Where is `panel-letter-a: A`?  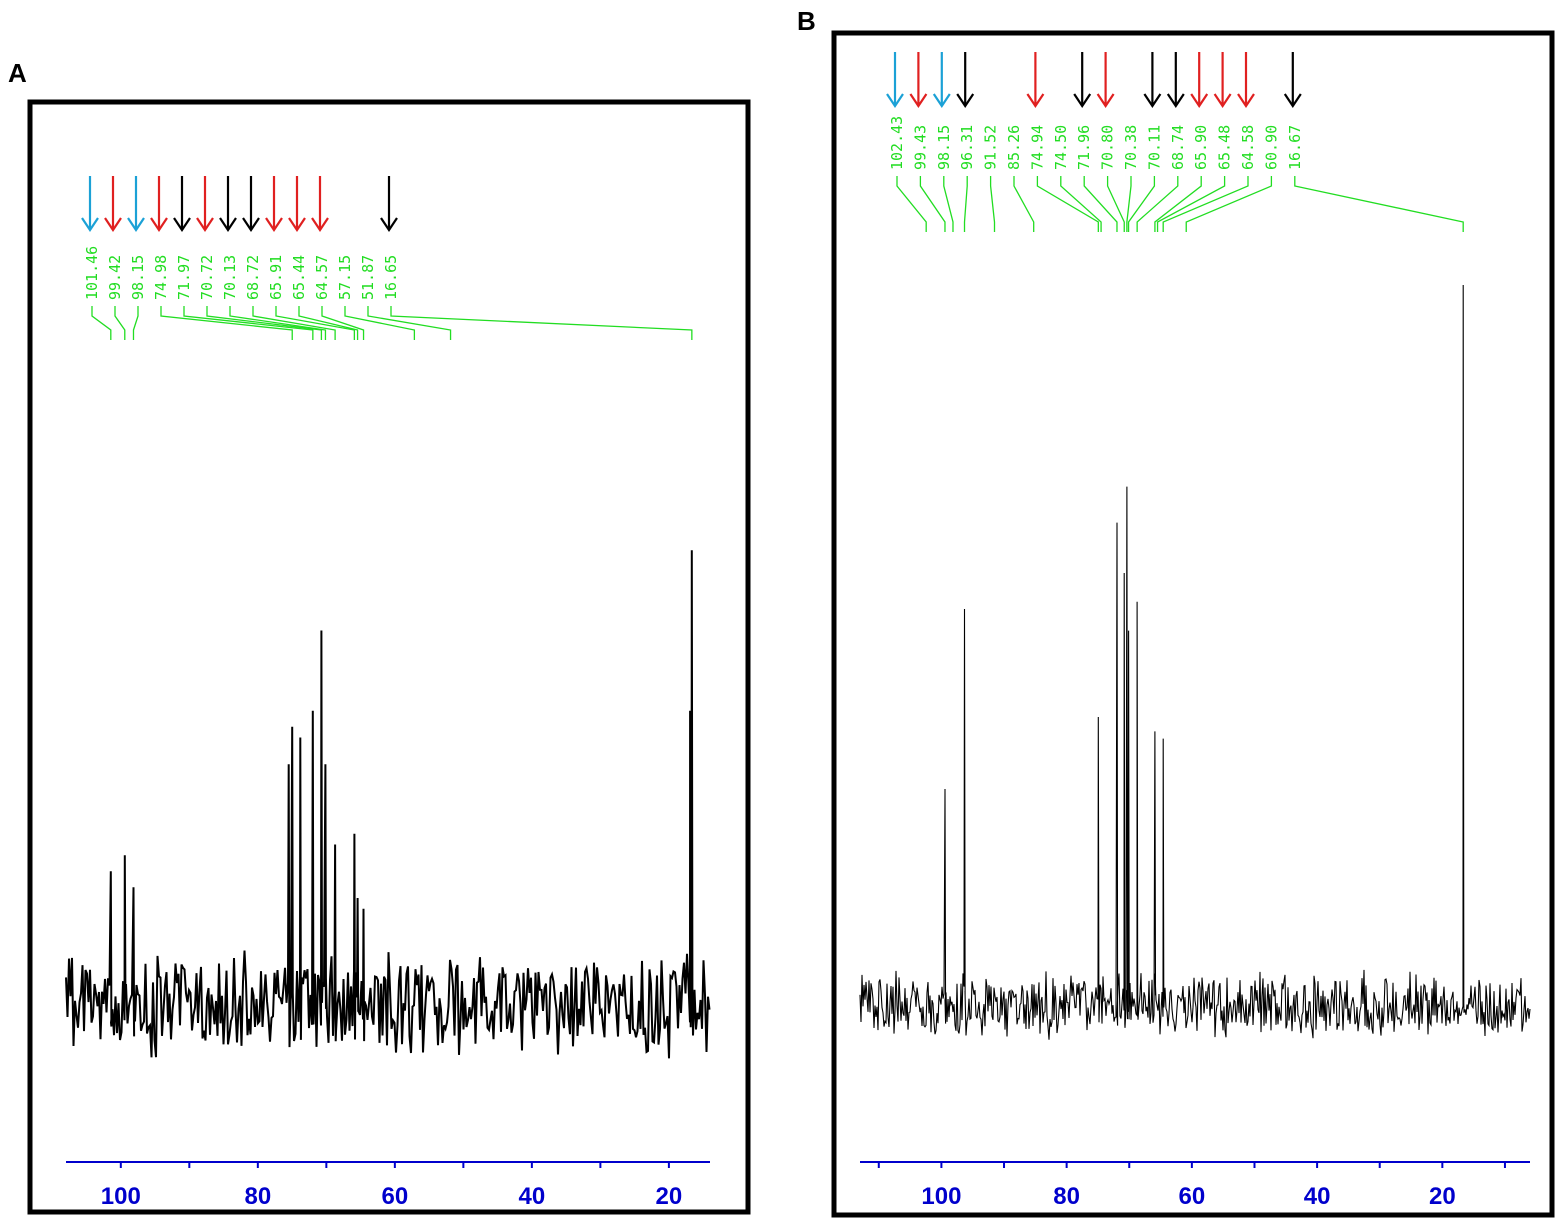 panel-letter-a: A is located at coordinates (17, 73).